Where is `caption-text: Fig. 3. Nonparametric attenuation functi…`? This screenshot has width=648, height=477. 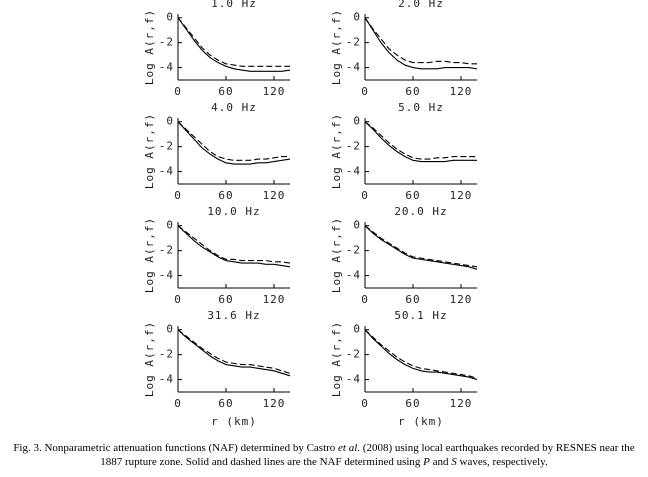
caption-text: Fig. 3. Nonparametric attenuation functi… is located at coordinates (176, 448).